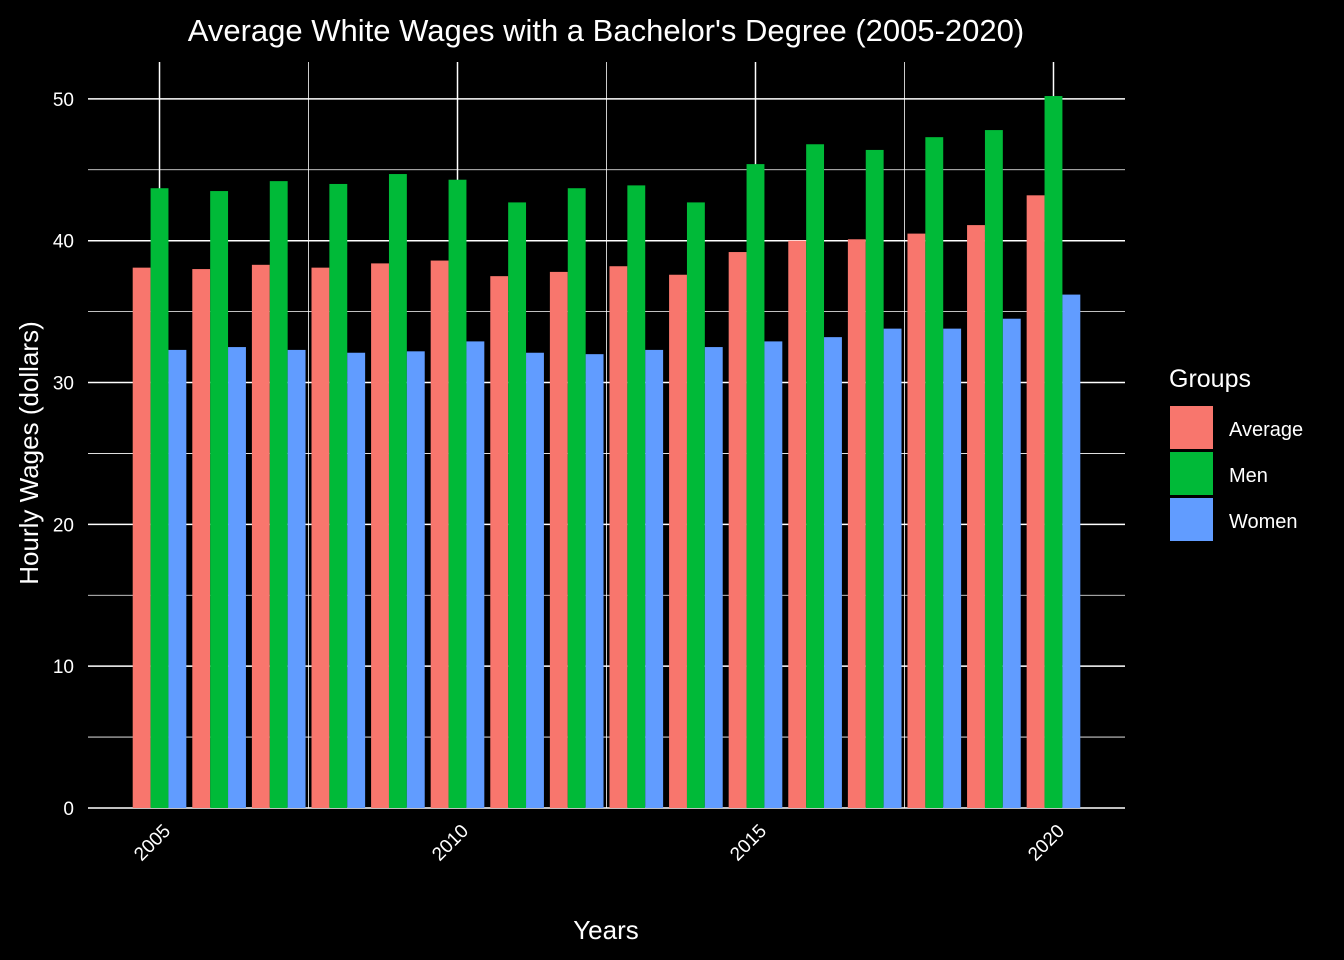  What do you see at coordinates (599, 843) in the screenshot?
I see `x-axis-ticks: 2005 2010 2015 2020` at bounding box center [599, 843].